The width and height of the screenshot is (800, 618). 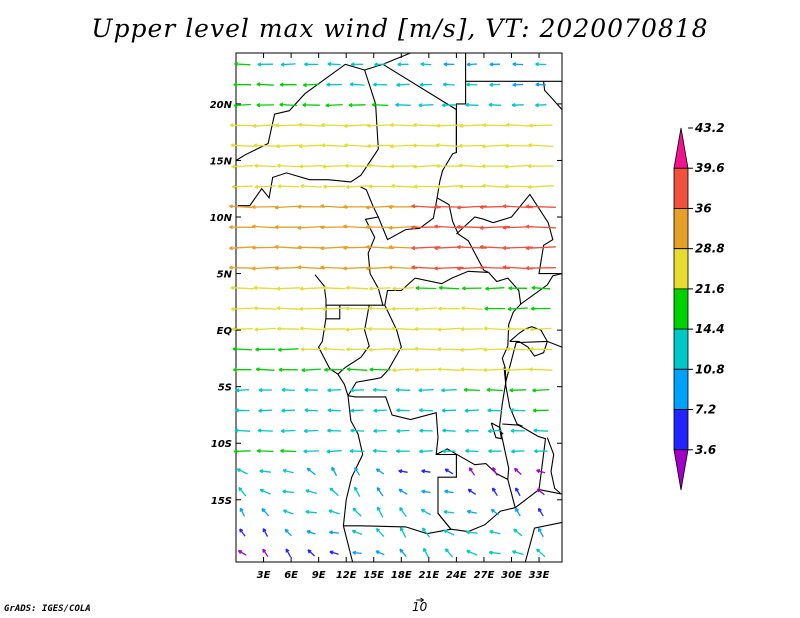 I want to click on y-tick-label: EQ, so click(x=225, y=331).